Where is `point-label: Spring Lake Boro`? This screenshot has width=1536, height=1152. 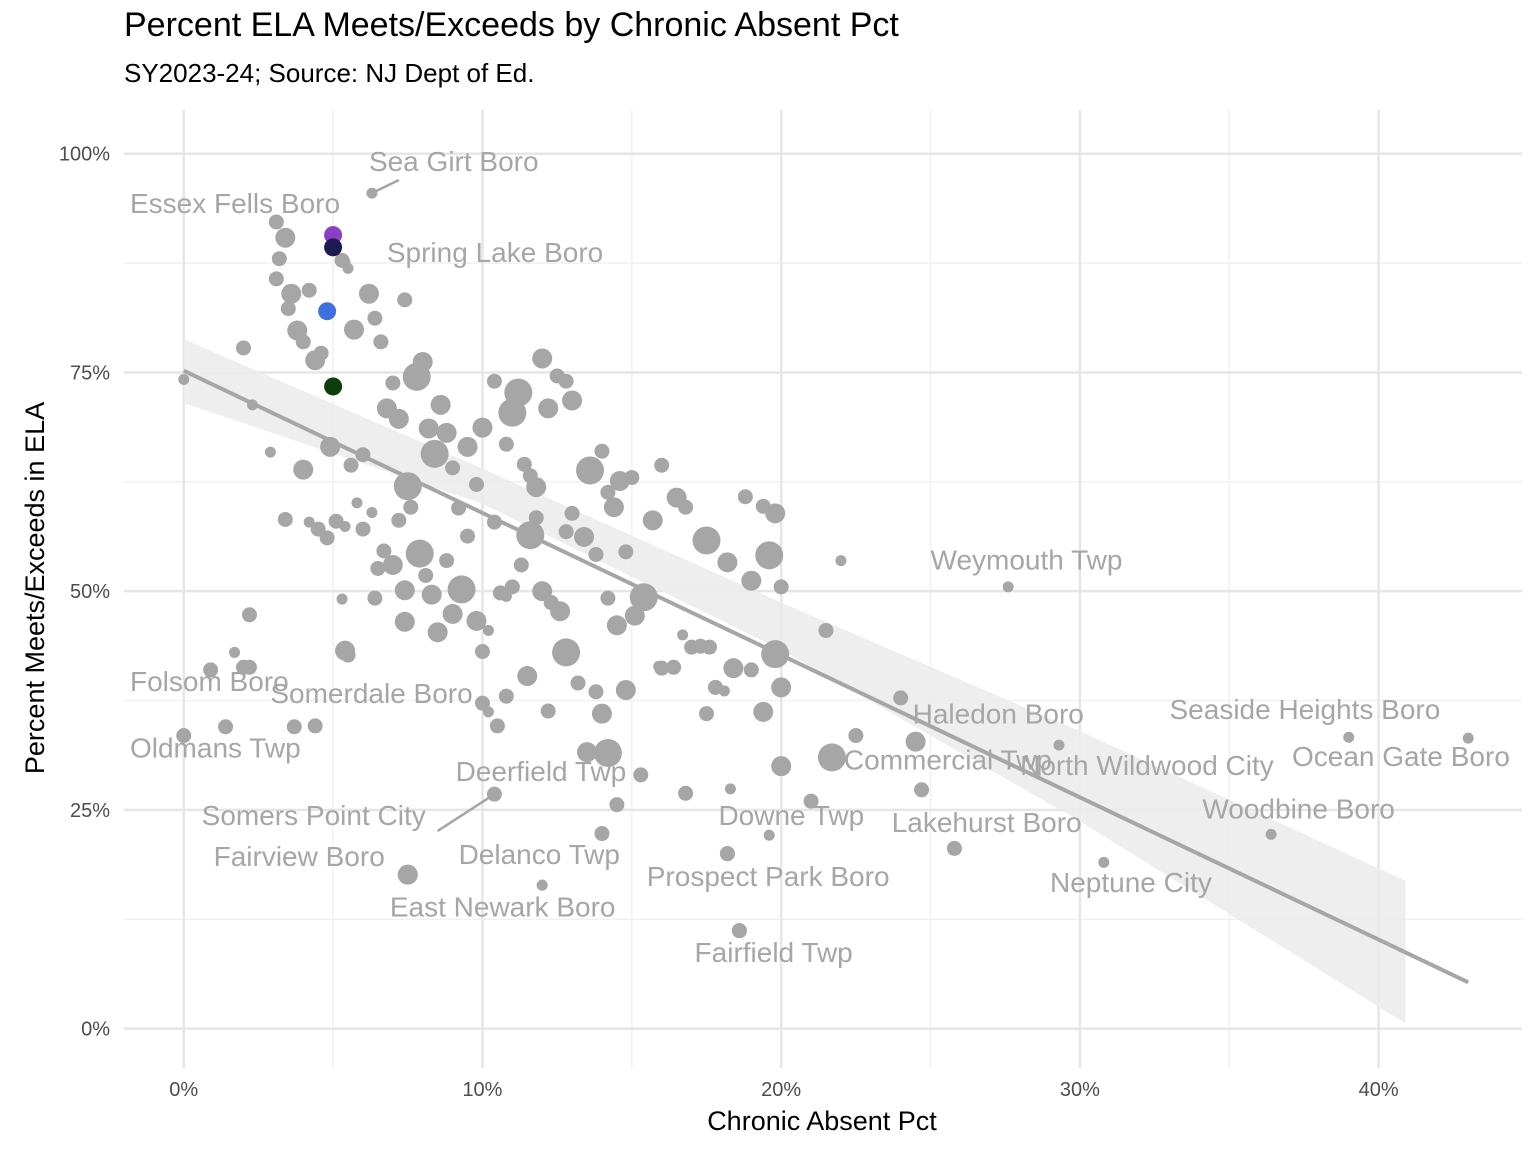
point-label: Spring Lake Boro is located at coordinates (495, 252).